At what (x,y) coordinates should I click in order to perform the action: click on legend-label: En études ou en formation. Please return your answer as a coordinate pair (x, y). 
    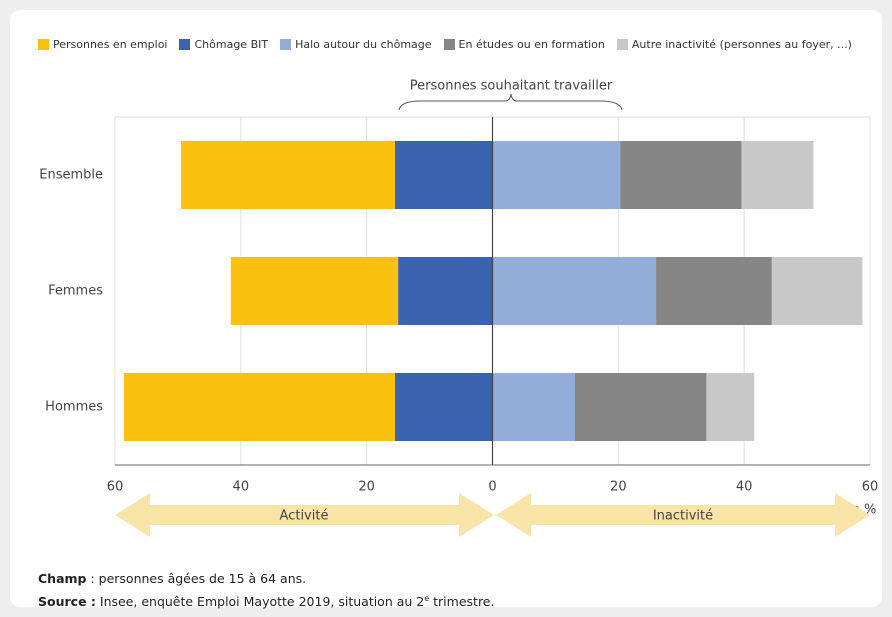
    Looking at the image, I should click on (531, 44).